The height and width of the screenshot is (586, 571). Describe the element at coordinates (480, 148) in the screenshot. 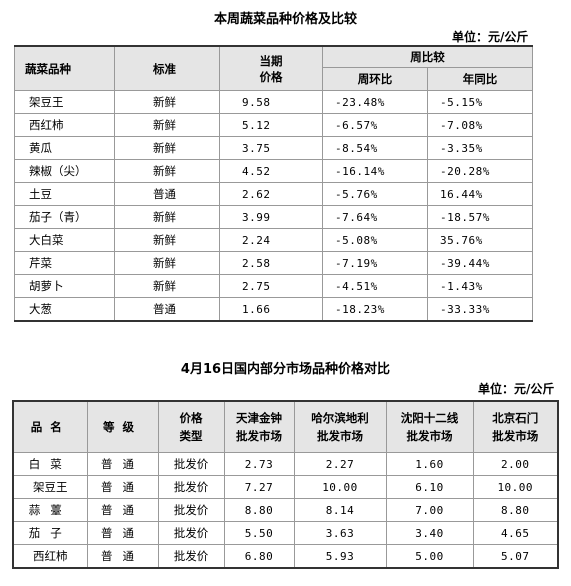

I see `cell-yoy: -3.35%` at that location.